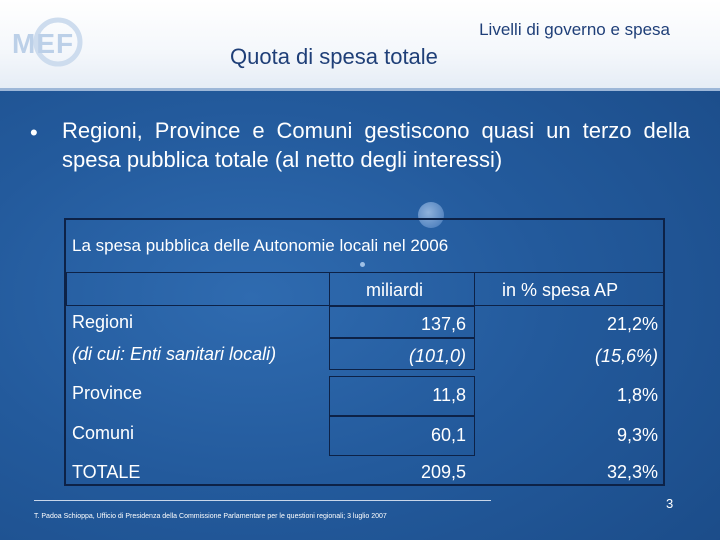  I want to click on column-header-miliardi: miliardi, so click(395, 290).